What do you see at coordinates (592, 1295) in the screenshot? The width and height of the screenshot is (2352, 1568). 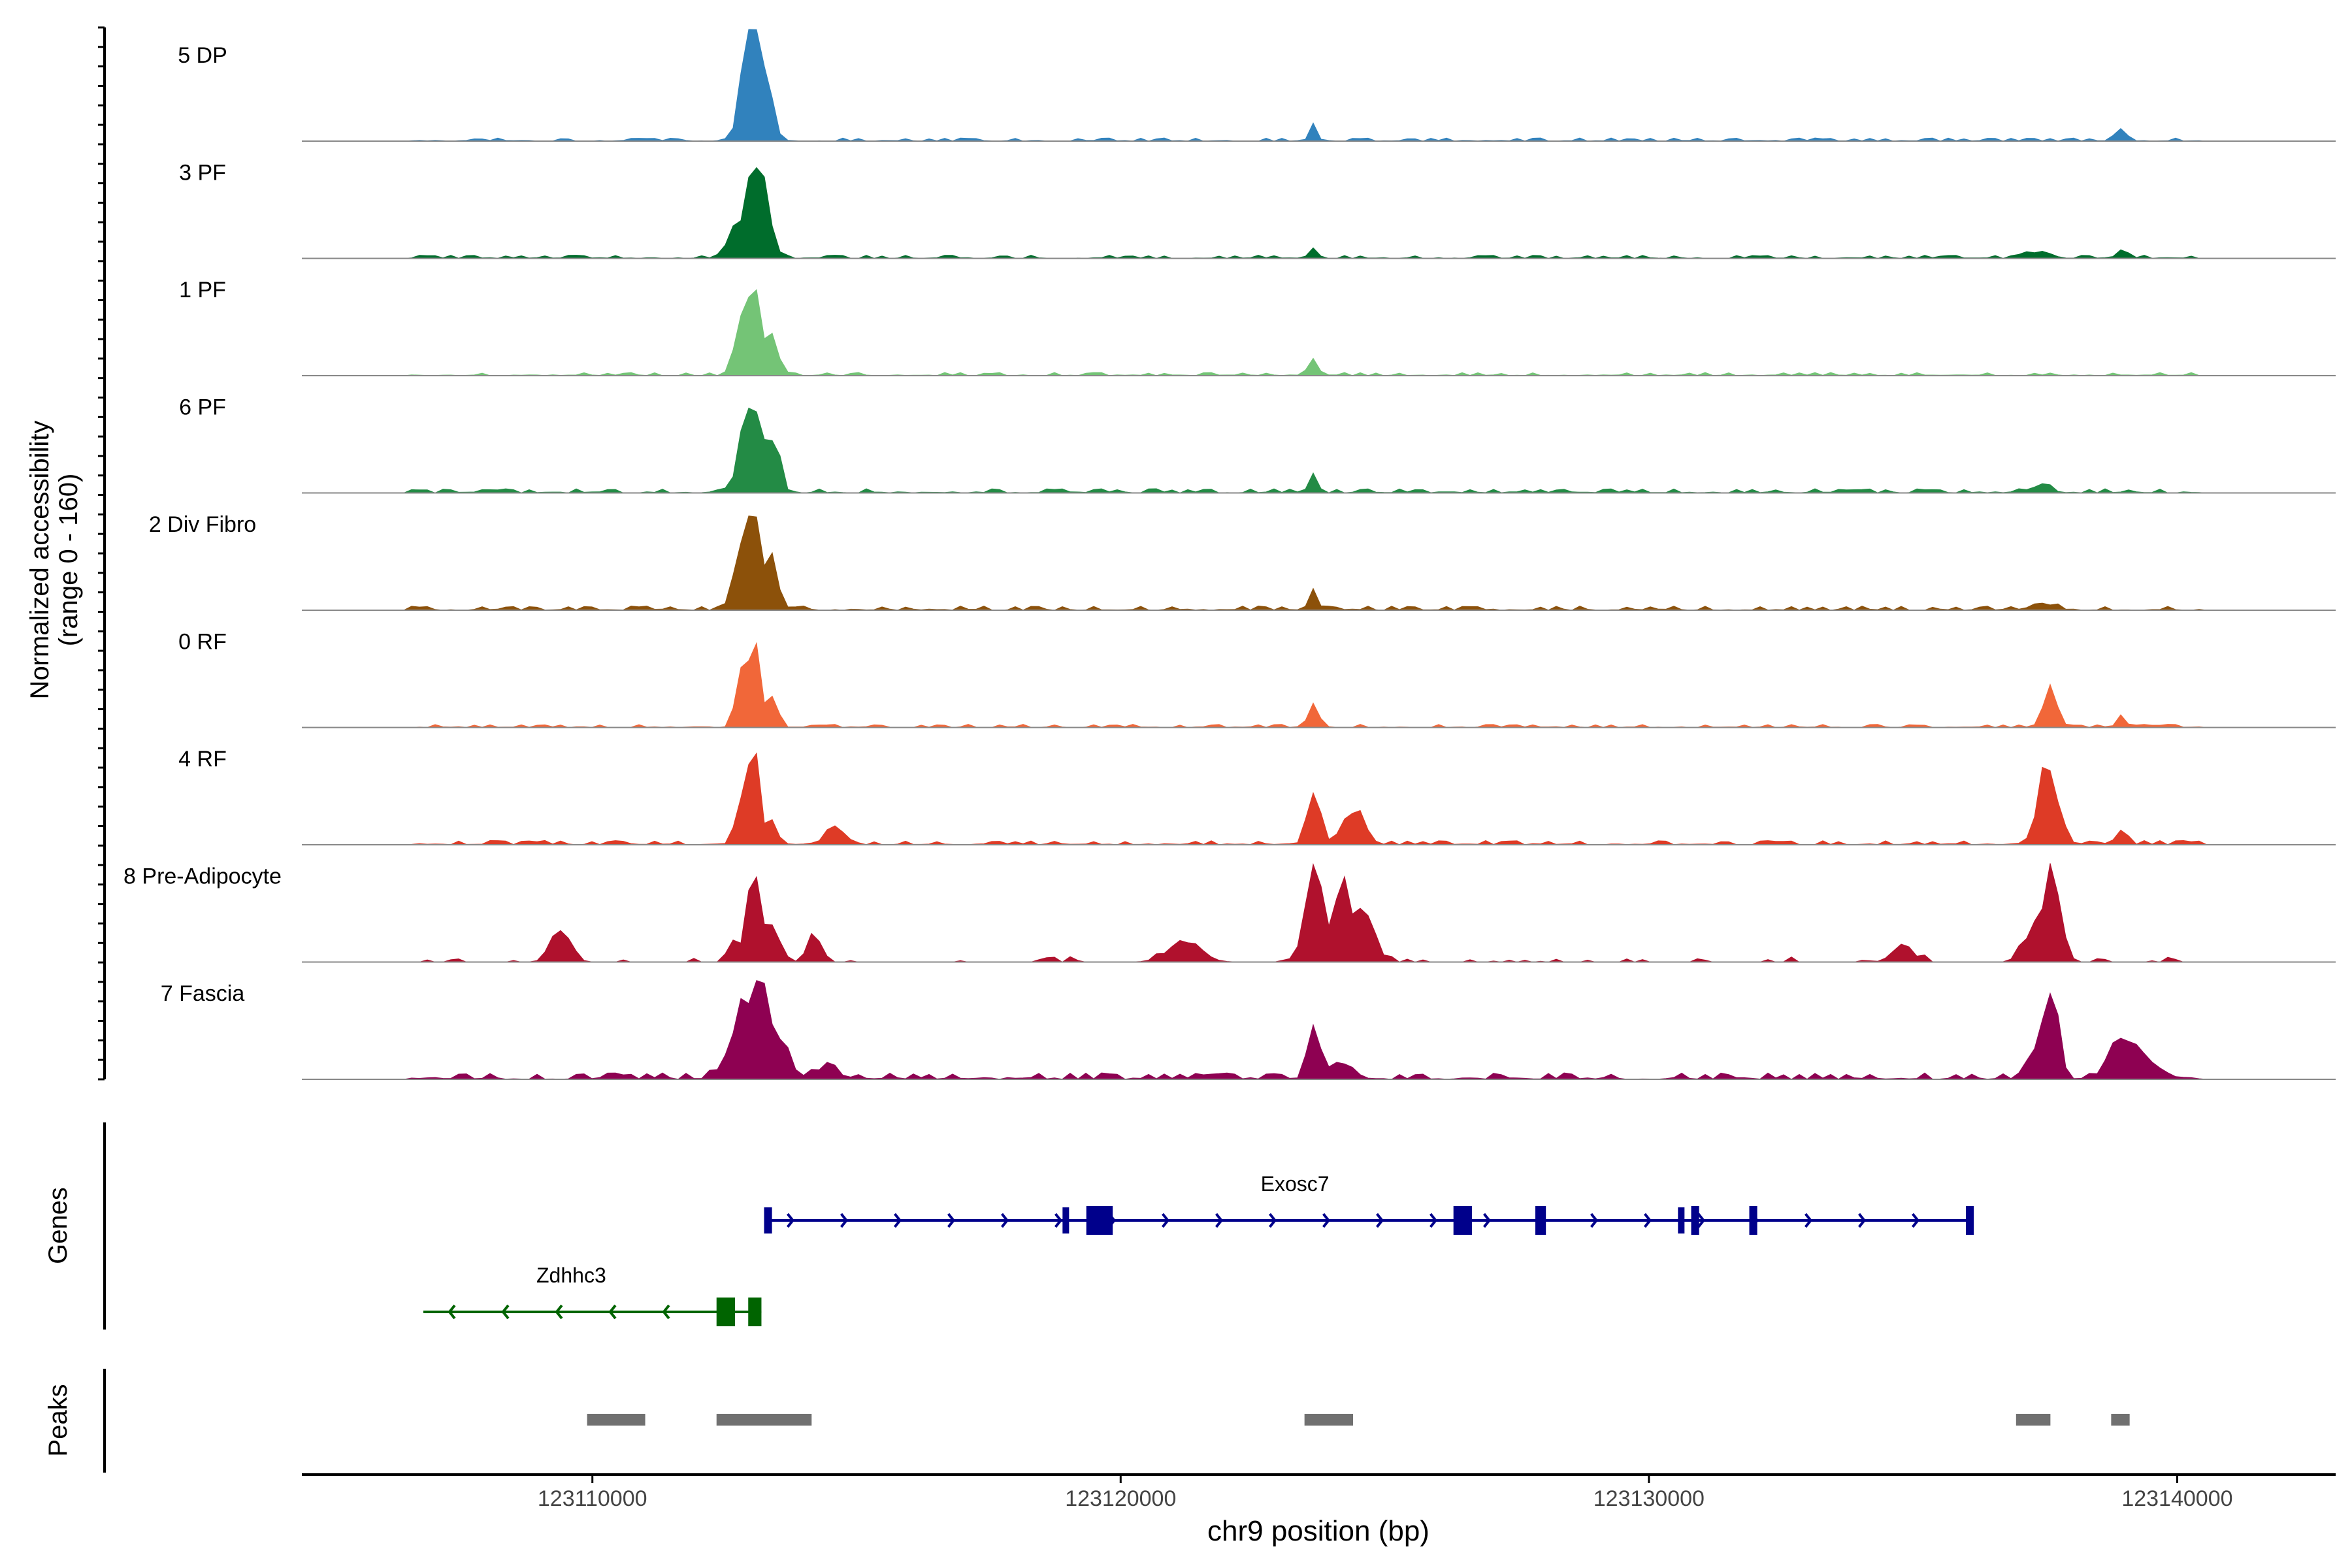 I see `gene-zdhhc3: Zdhhc3` at bounding box center [592, 1295].